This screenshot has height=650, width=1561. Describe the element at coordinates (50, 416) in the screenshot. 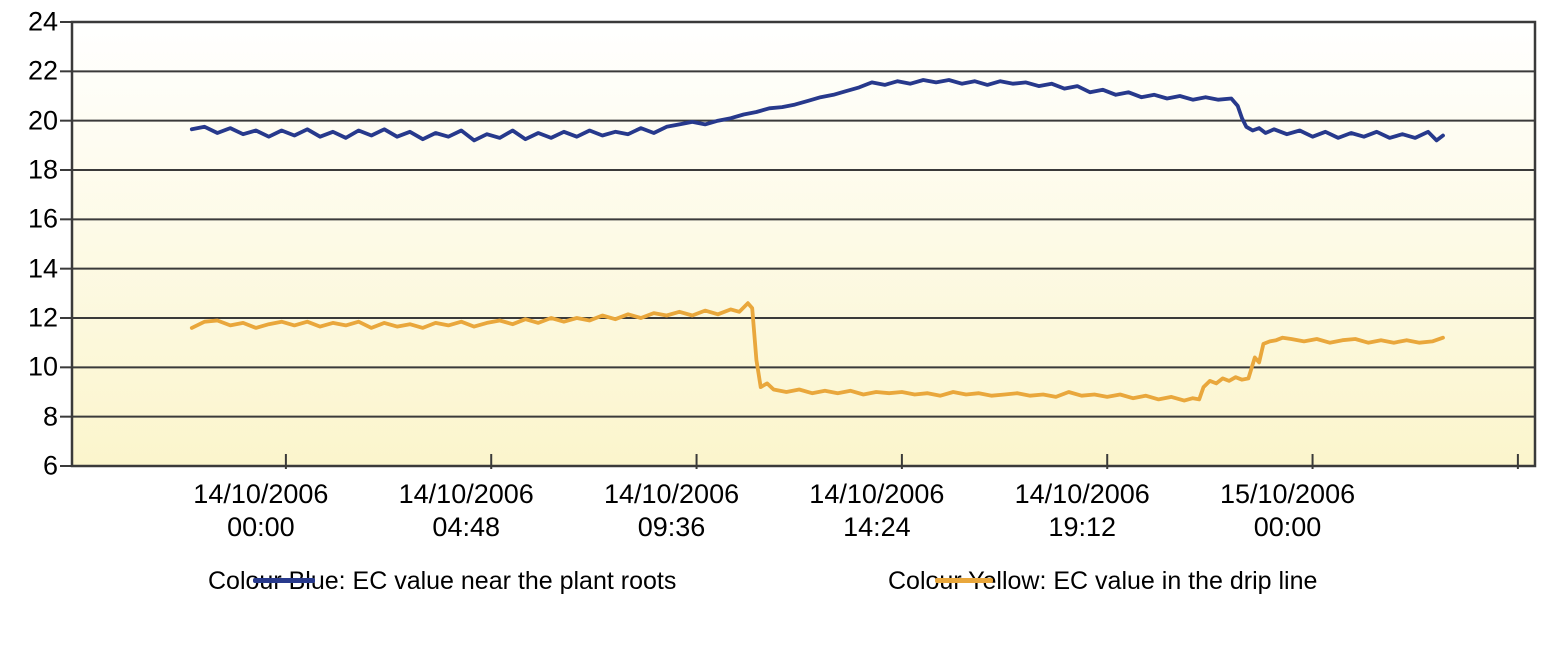

I see `y-tick-label-8: 8` at that location.